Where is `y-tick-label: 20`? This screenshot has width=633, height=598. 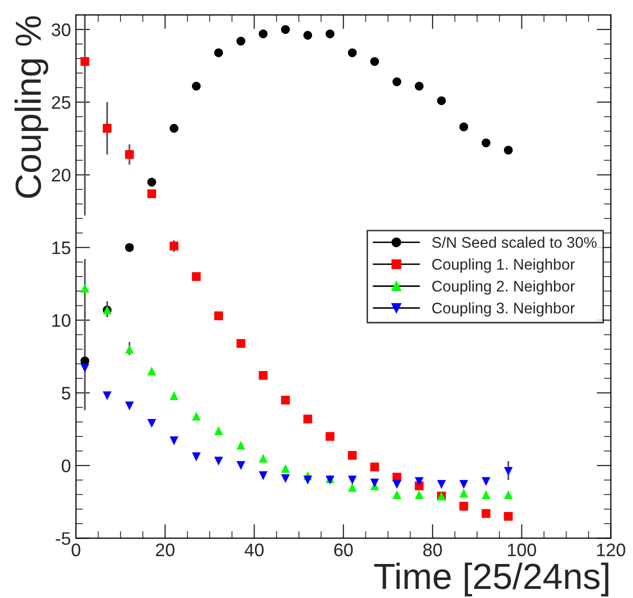
y-tick-label: 20 is located at coordinates (61, 175).